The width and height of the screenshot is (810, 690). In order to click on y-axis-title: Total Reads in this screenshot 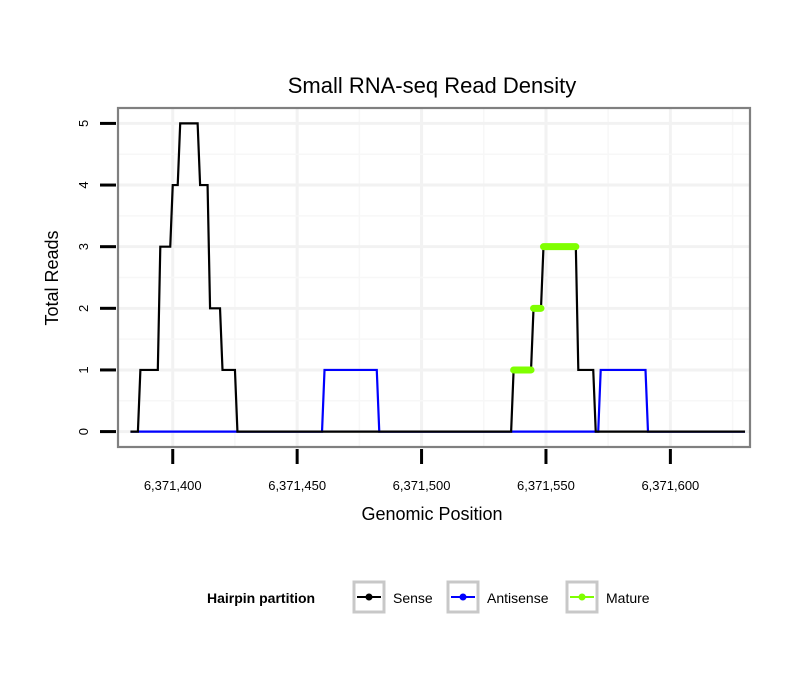, I will do `click(52, 277)`.